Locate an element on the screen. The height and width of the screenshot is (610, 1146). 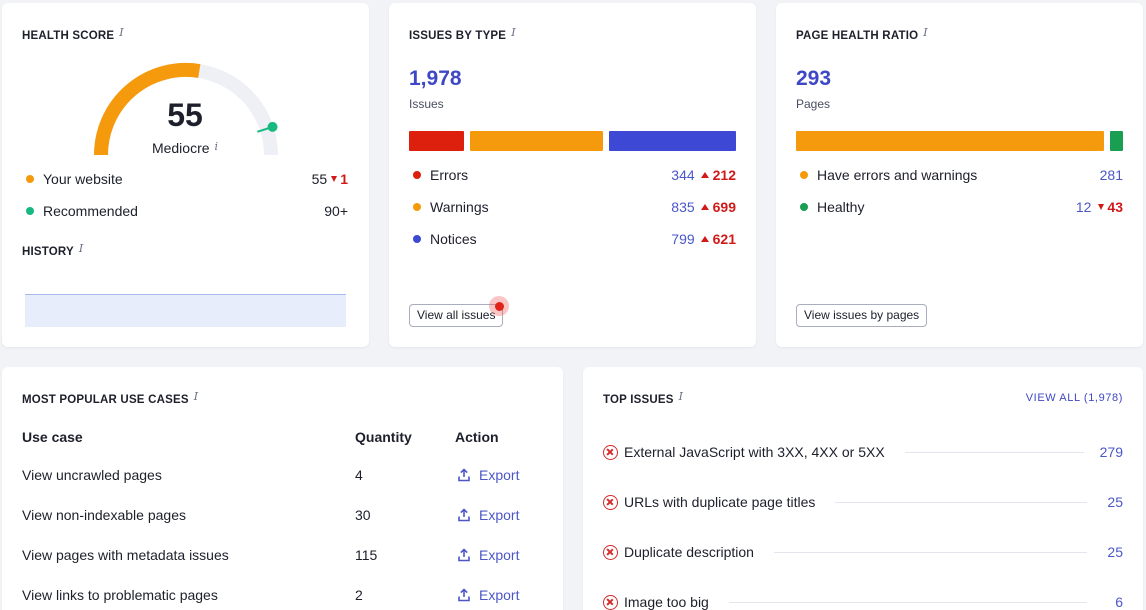
legend-your-website: Your website 55 1 is located at coordinates (187, 179).